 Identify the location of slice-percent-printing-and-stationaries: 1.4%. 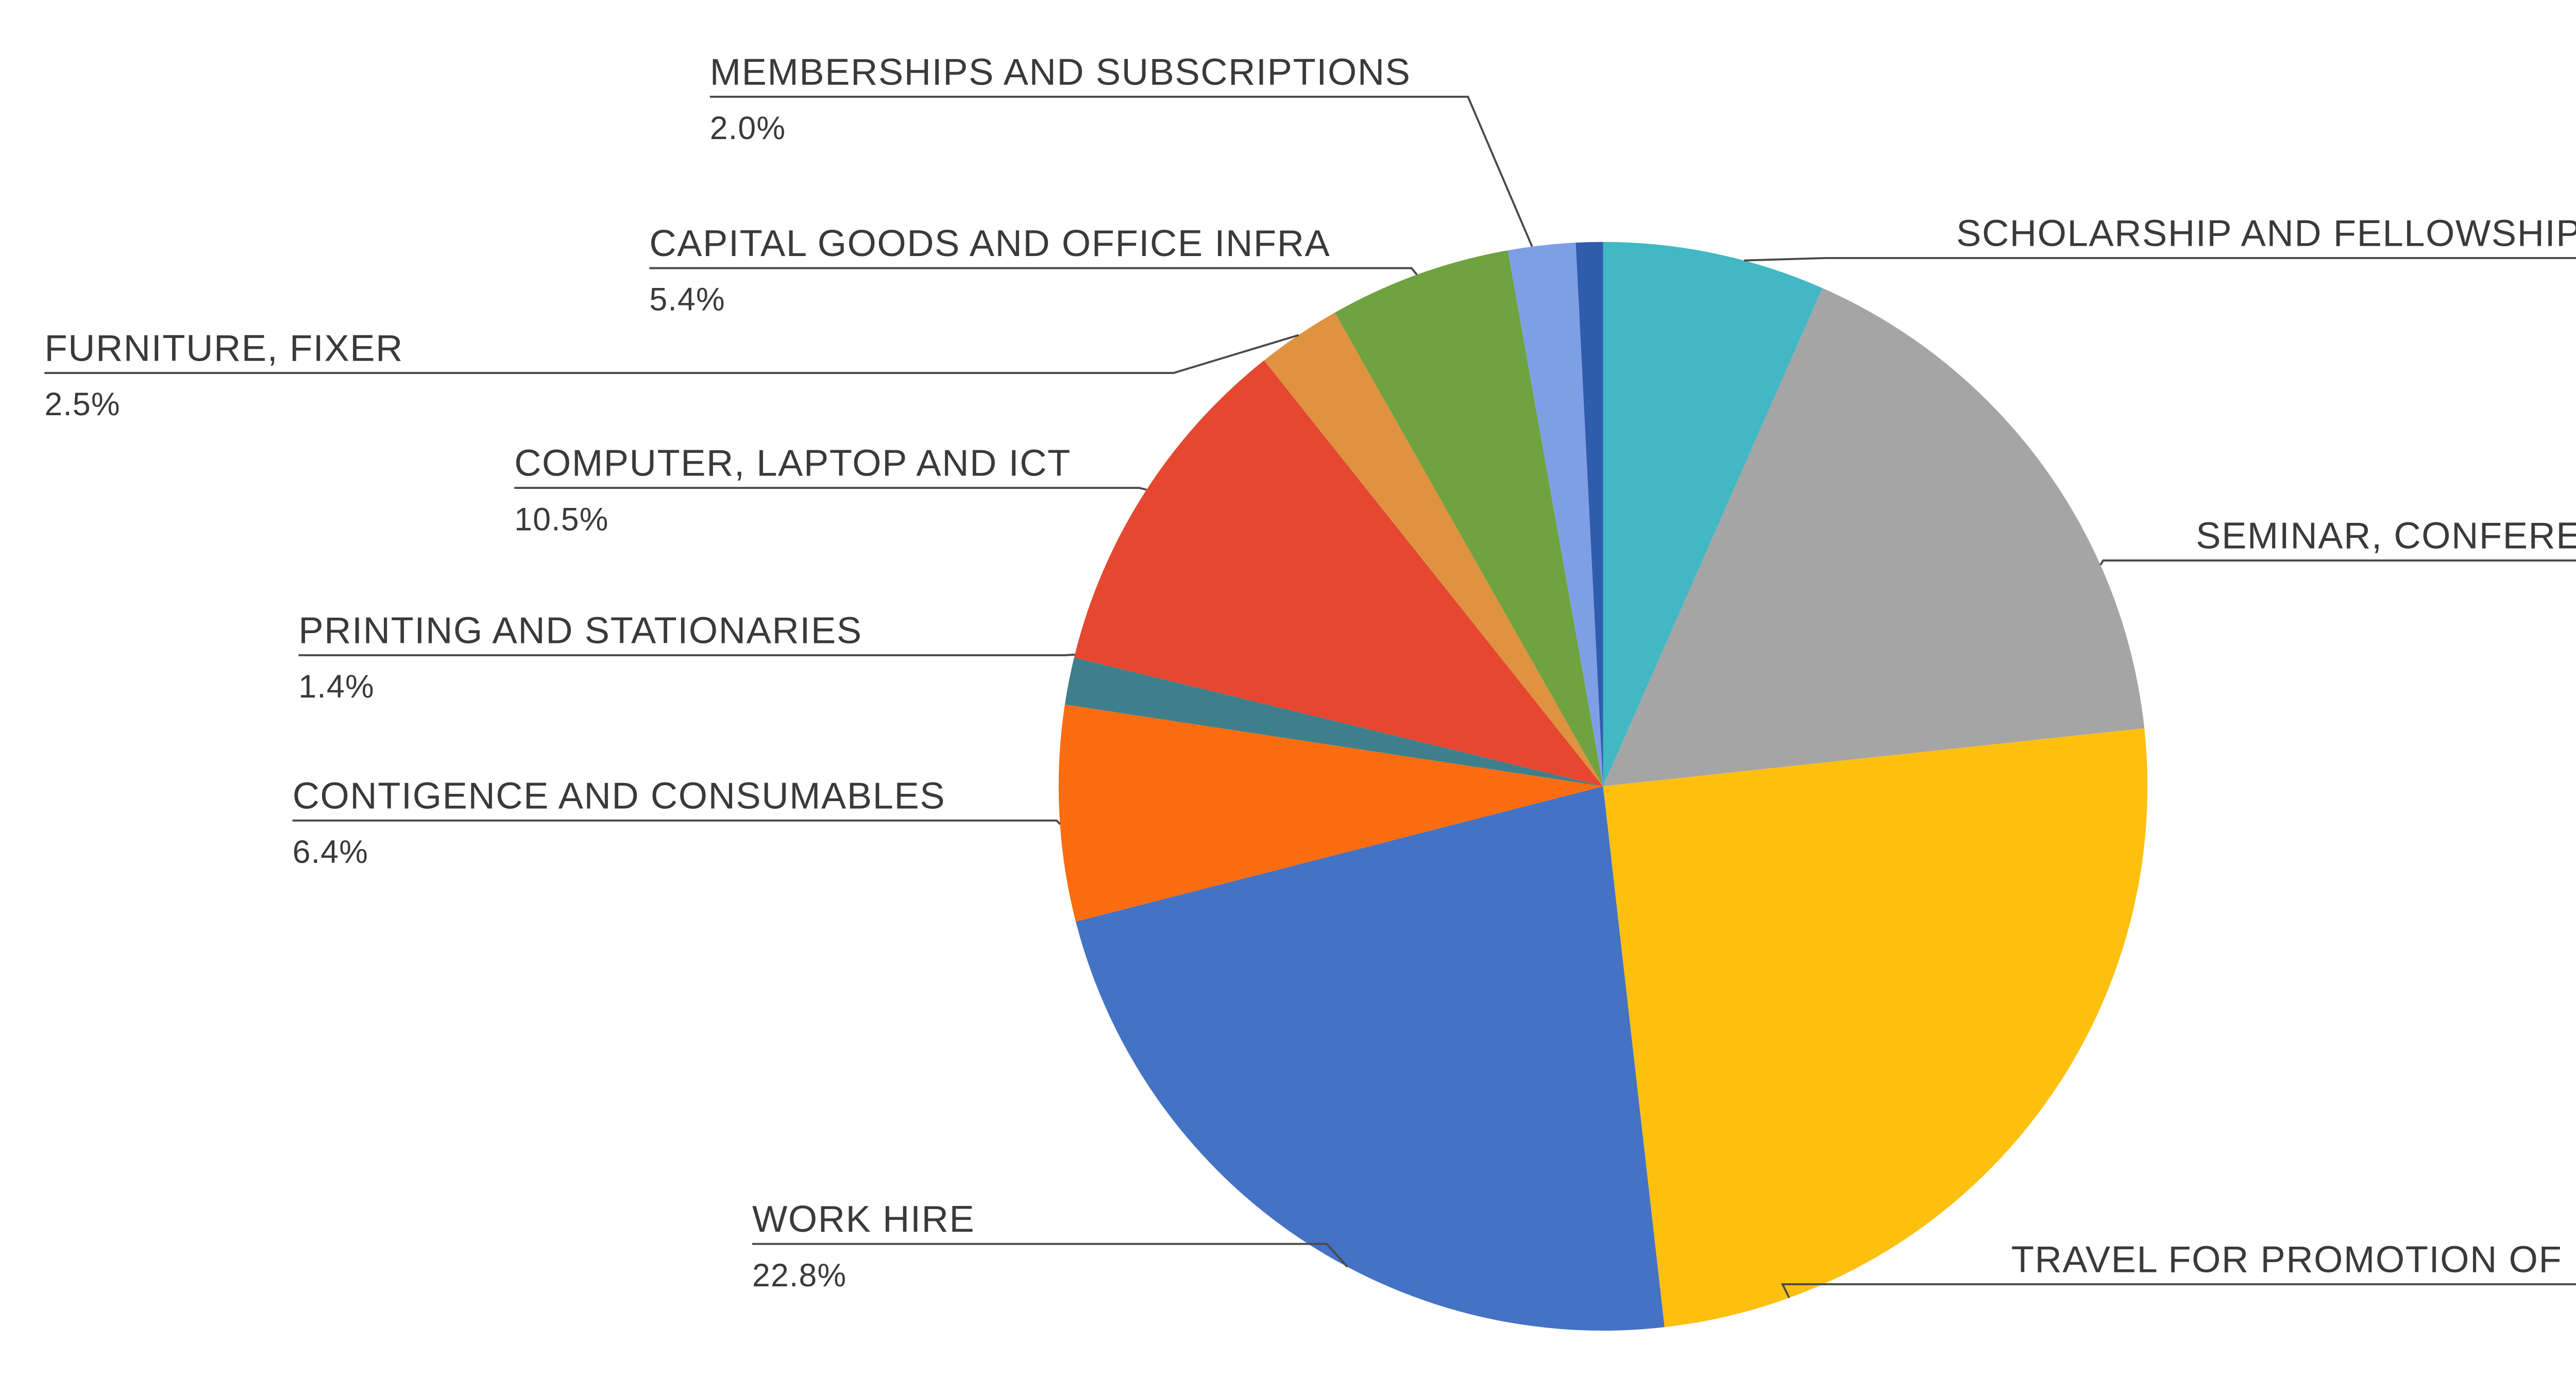
(336, 687).